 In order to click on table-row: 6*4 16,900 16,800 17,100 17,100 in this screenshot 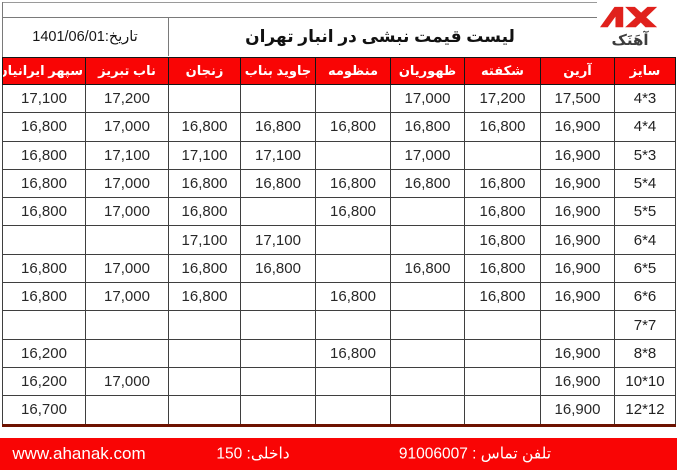, I will do `click(339, 240)`.